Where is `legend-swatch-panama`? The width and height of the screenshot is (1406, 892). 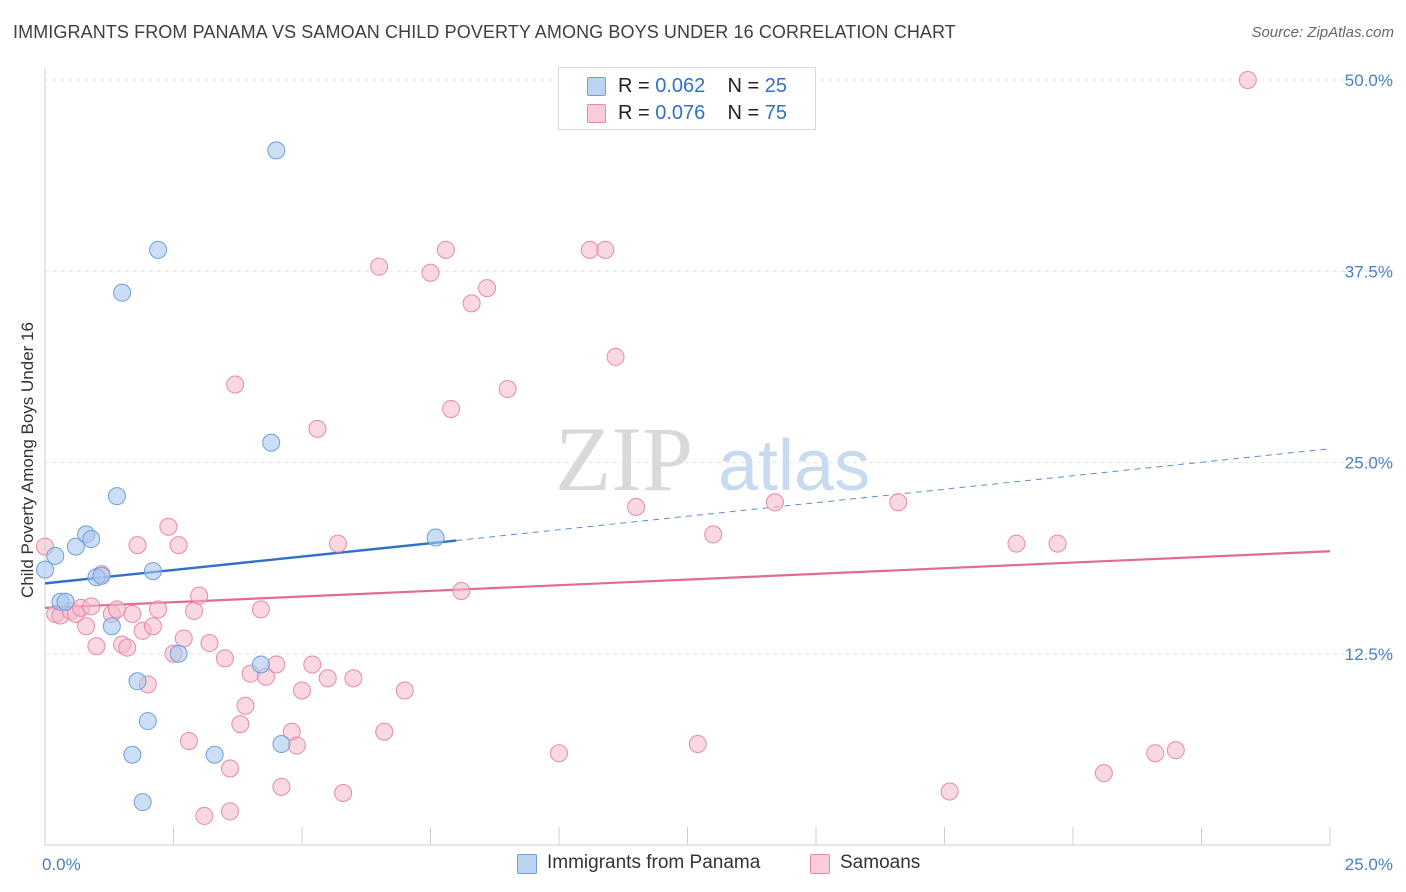 legend-swatch-panama is located at coordinates (596, 86).